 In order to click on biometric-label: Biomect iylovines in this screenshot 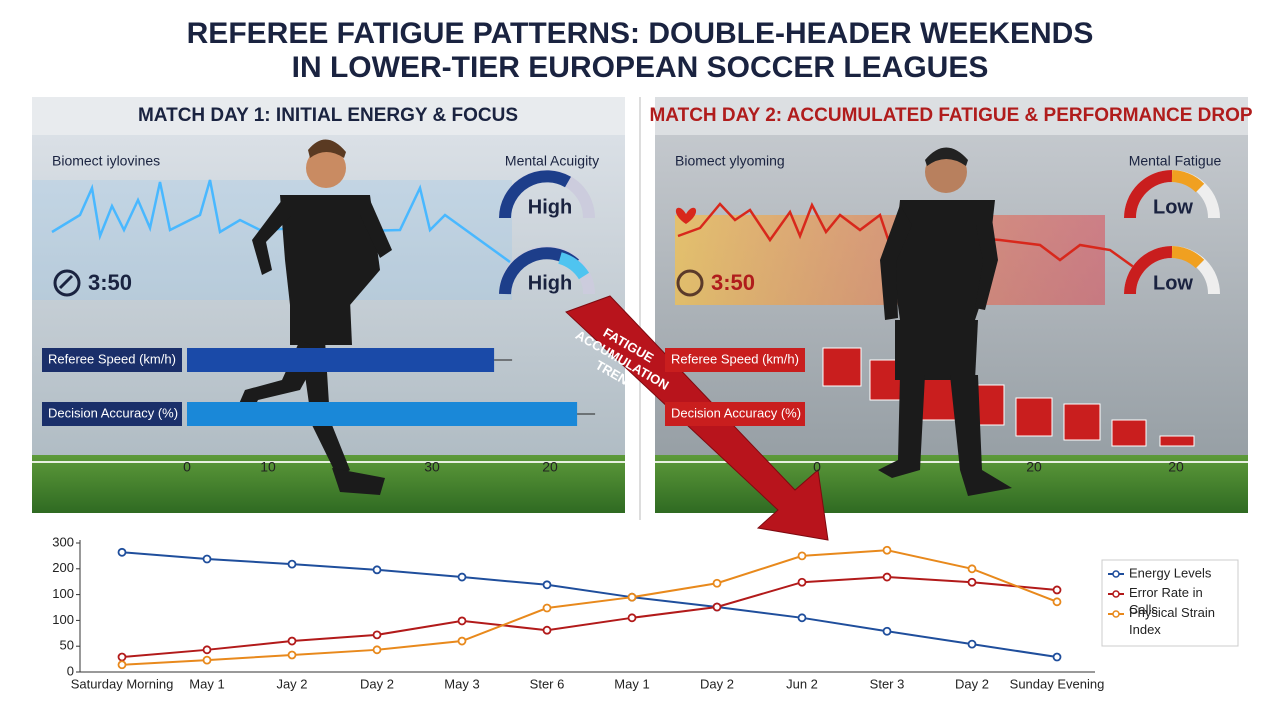, I will do `click(106, 161)`.